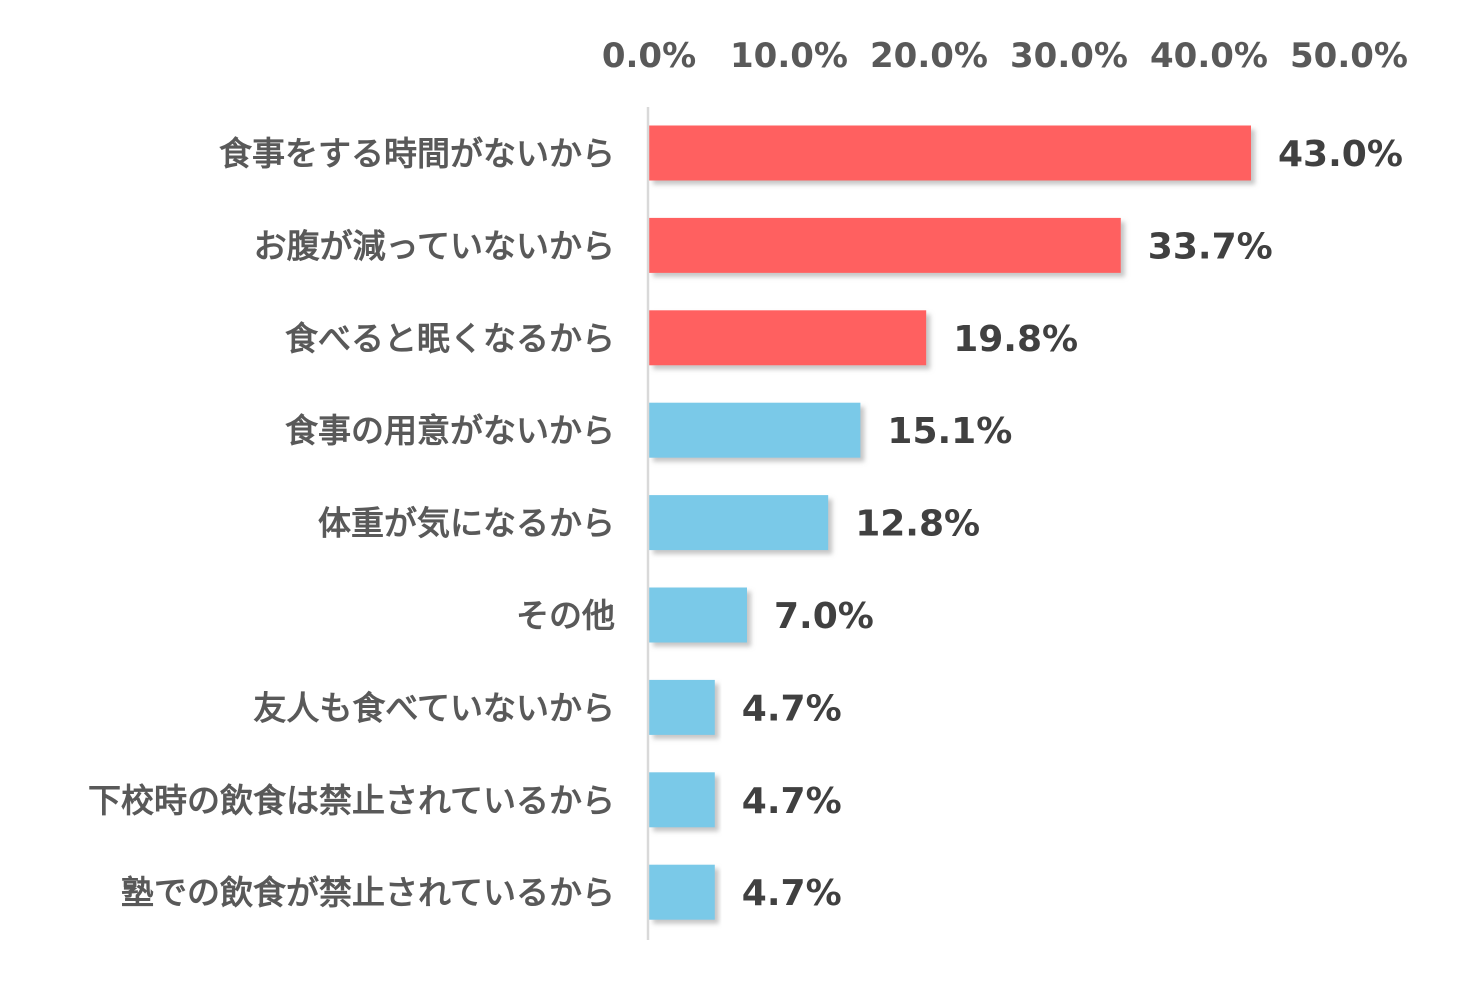 This screenshot has width=1458, height=990. What do you see at coordinates (1210, 246) in the screenshot?
I see `data-label: 33.7%` at bounding box center [1210, 246].